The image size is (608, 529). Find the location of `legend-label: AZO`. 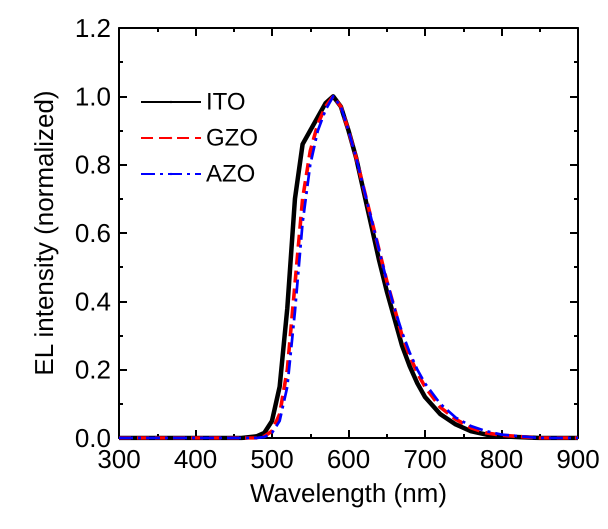

legend-label: AZO is located at coordinates (231, 174).